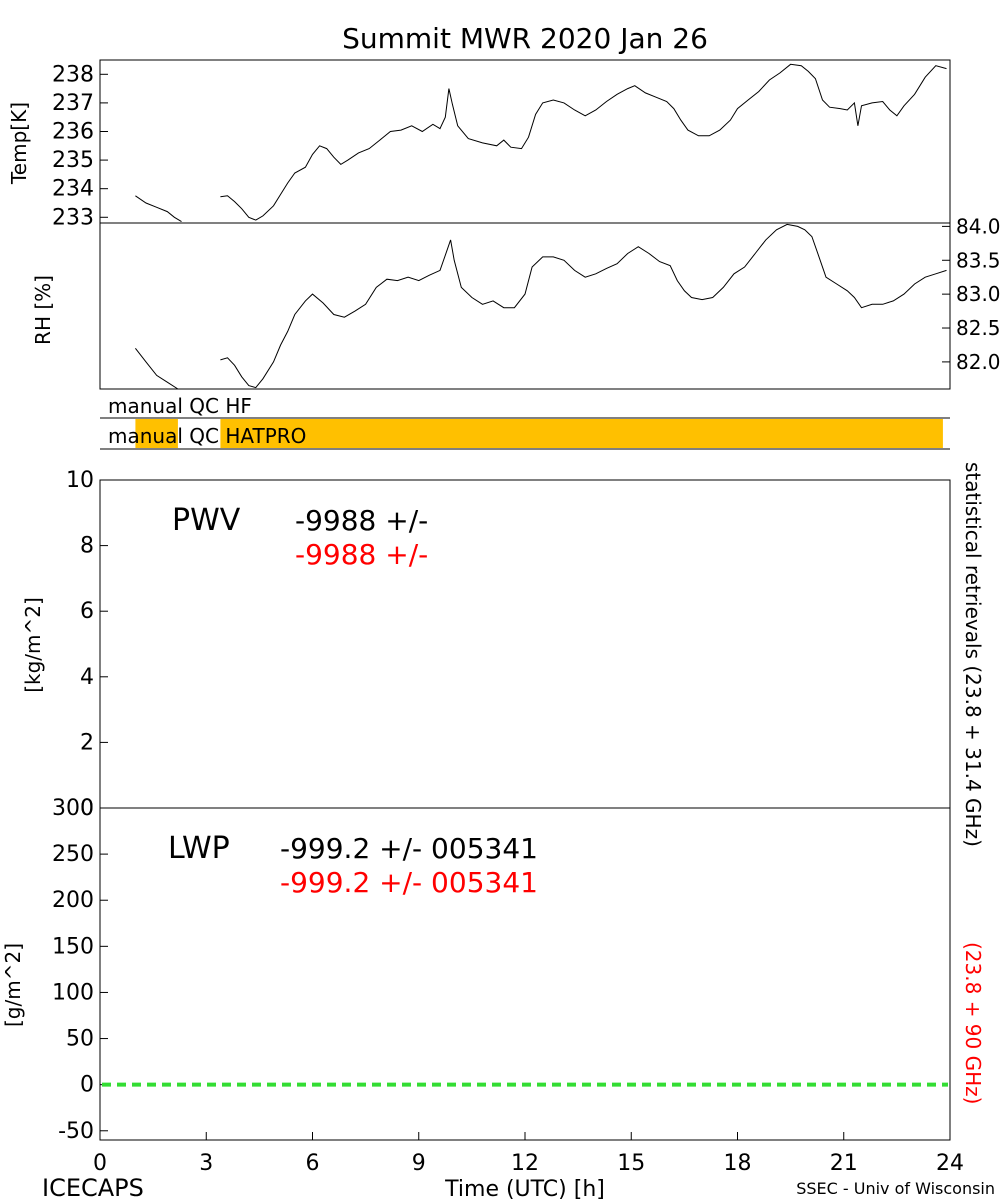 The height and width of the screenshot is (1200, 1000). I want to click on right-label-statistical: statistical retrievals (23.8 + 31.4 GHz), so click(973, 654).